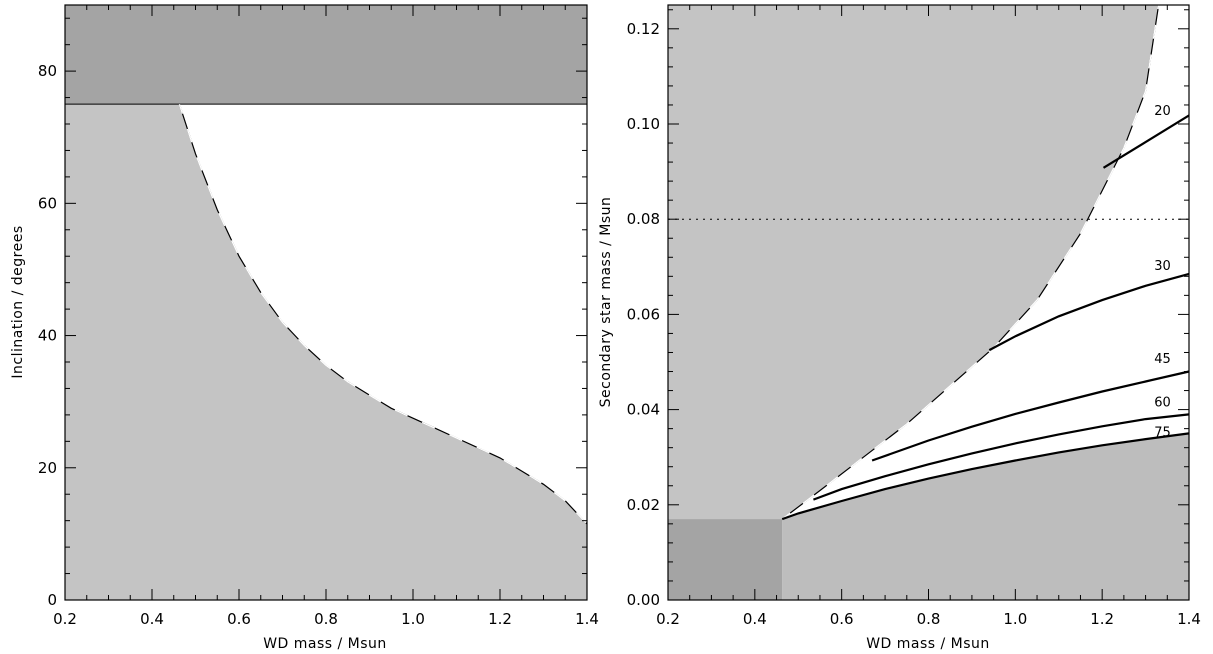 This screenshot has height=654, width=1213. What do you see at coordinates (643, 410) in the screenshot?
I see `right-y-tick-label: 0.04` at bounding box center [643, 410].